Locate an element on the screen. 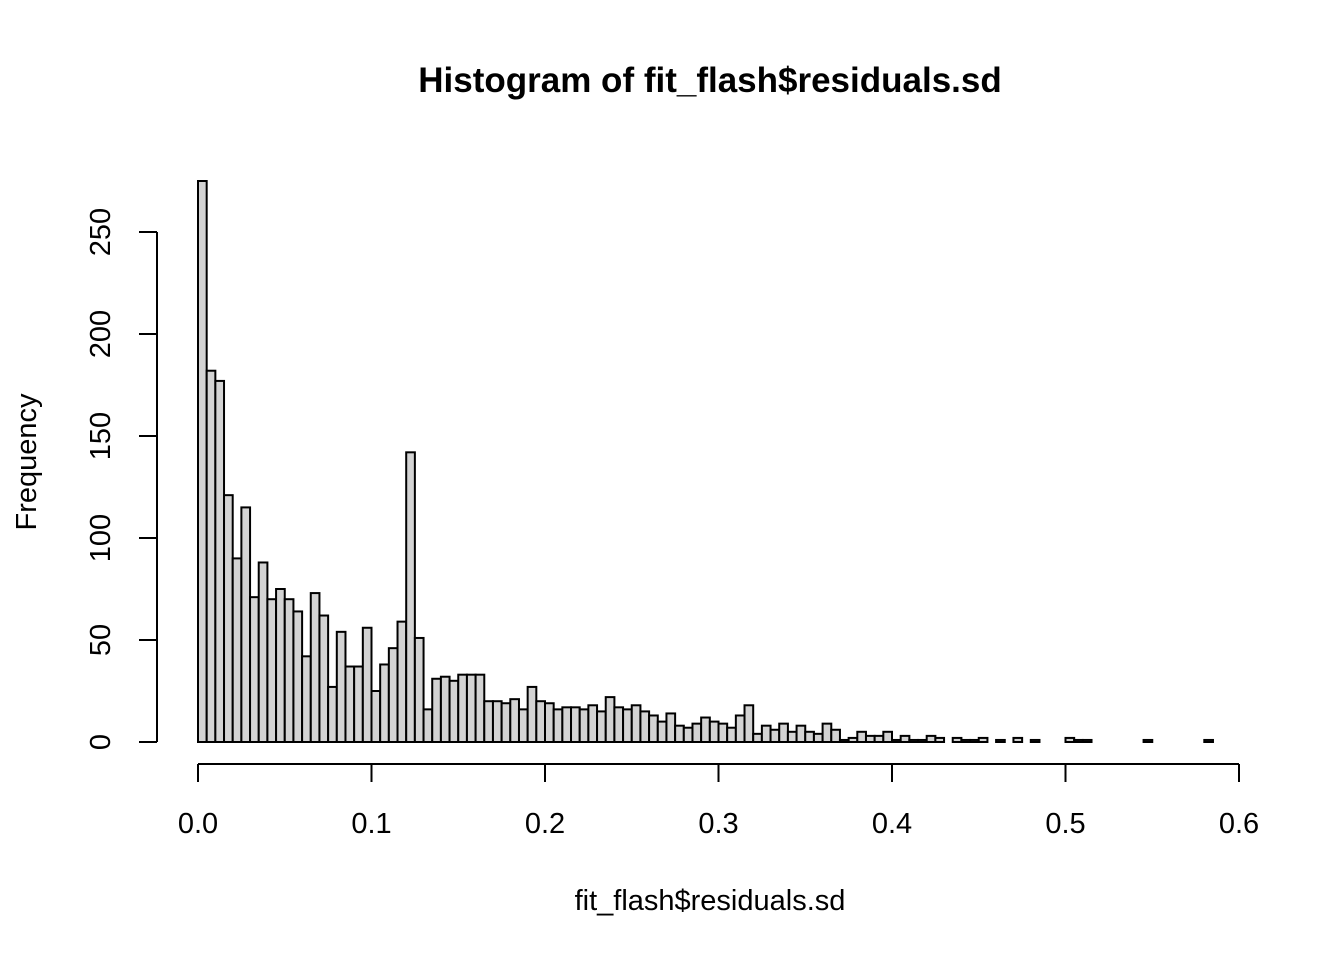  y-axis-label: Frequency is located at coordinates (27, 462).